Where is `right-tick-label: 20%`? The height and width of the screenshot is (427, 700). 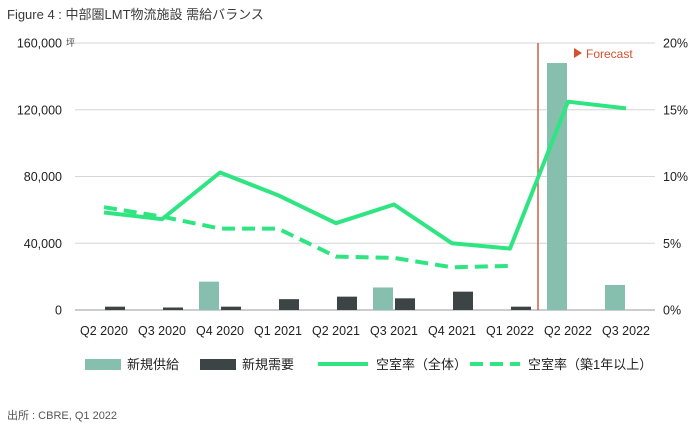
right-tick-label: 20% is located at coordinates (675, 44).